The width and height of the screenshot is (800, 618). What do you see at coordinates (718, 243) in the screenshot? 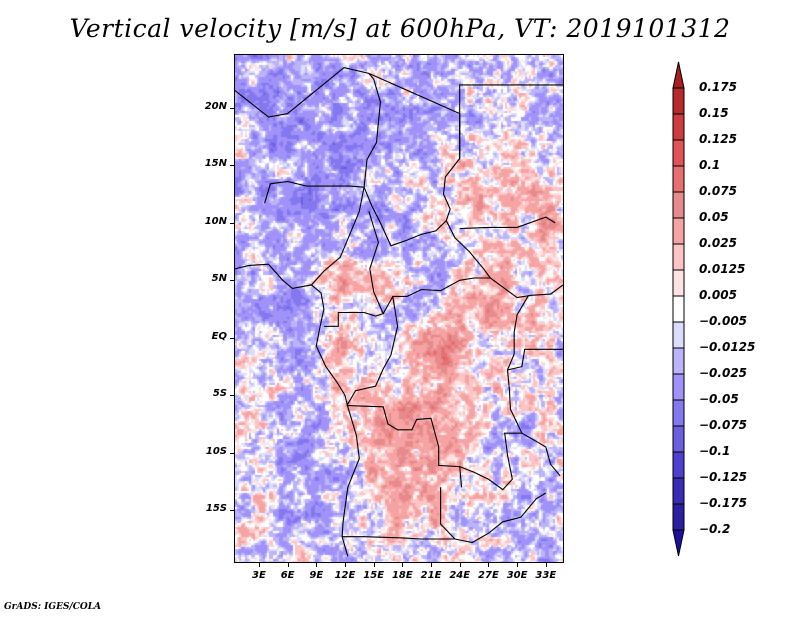
I see `colorbar-label: 0.025` at bounding box center [718, 243].